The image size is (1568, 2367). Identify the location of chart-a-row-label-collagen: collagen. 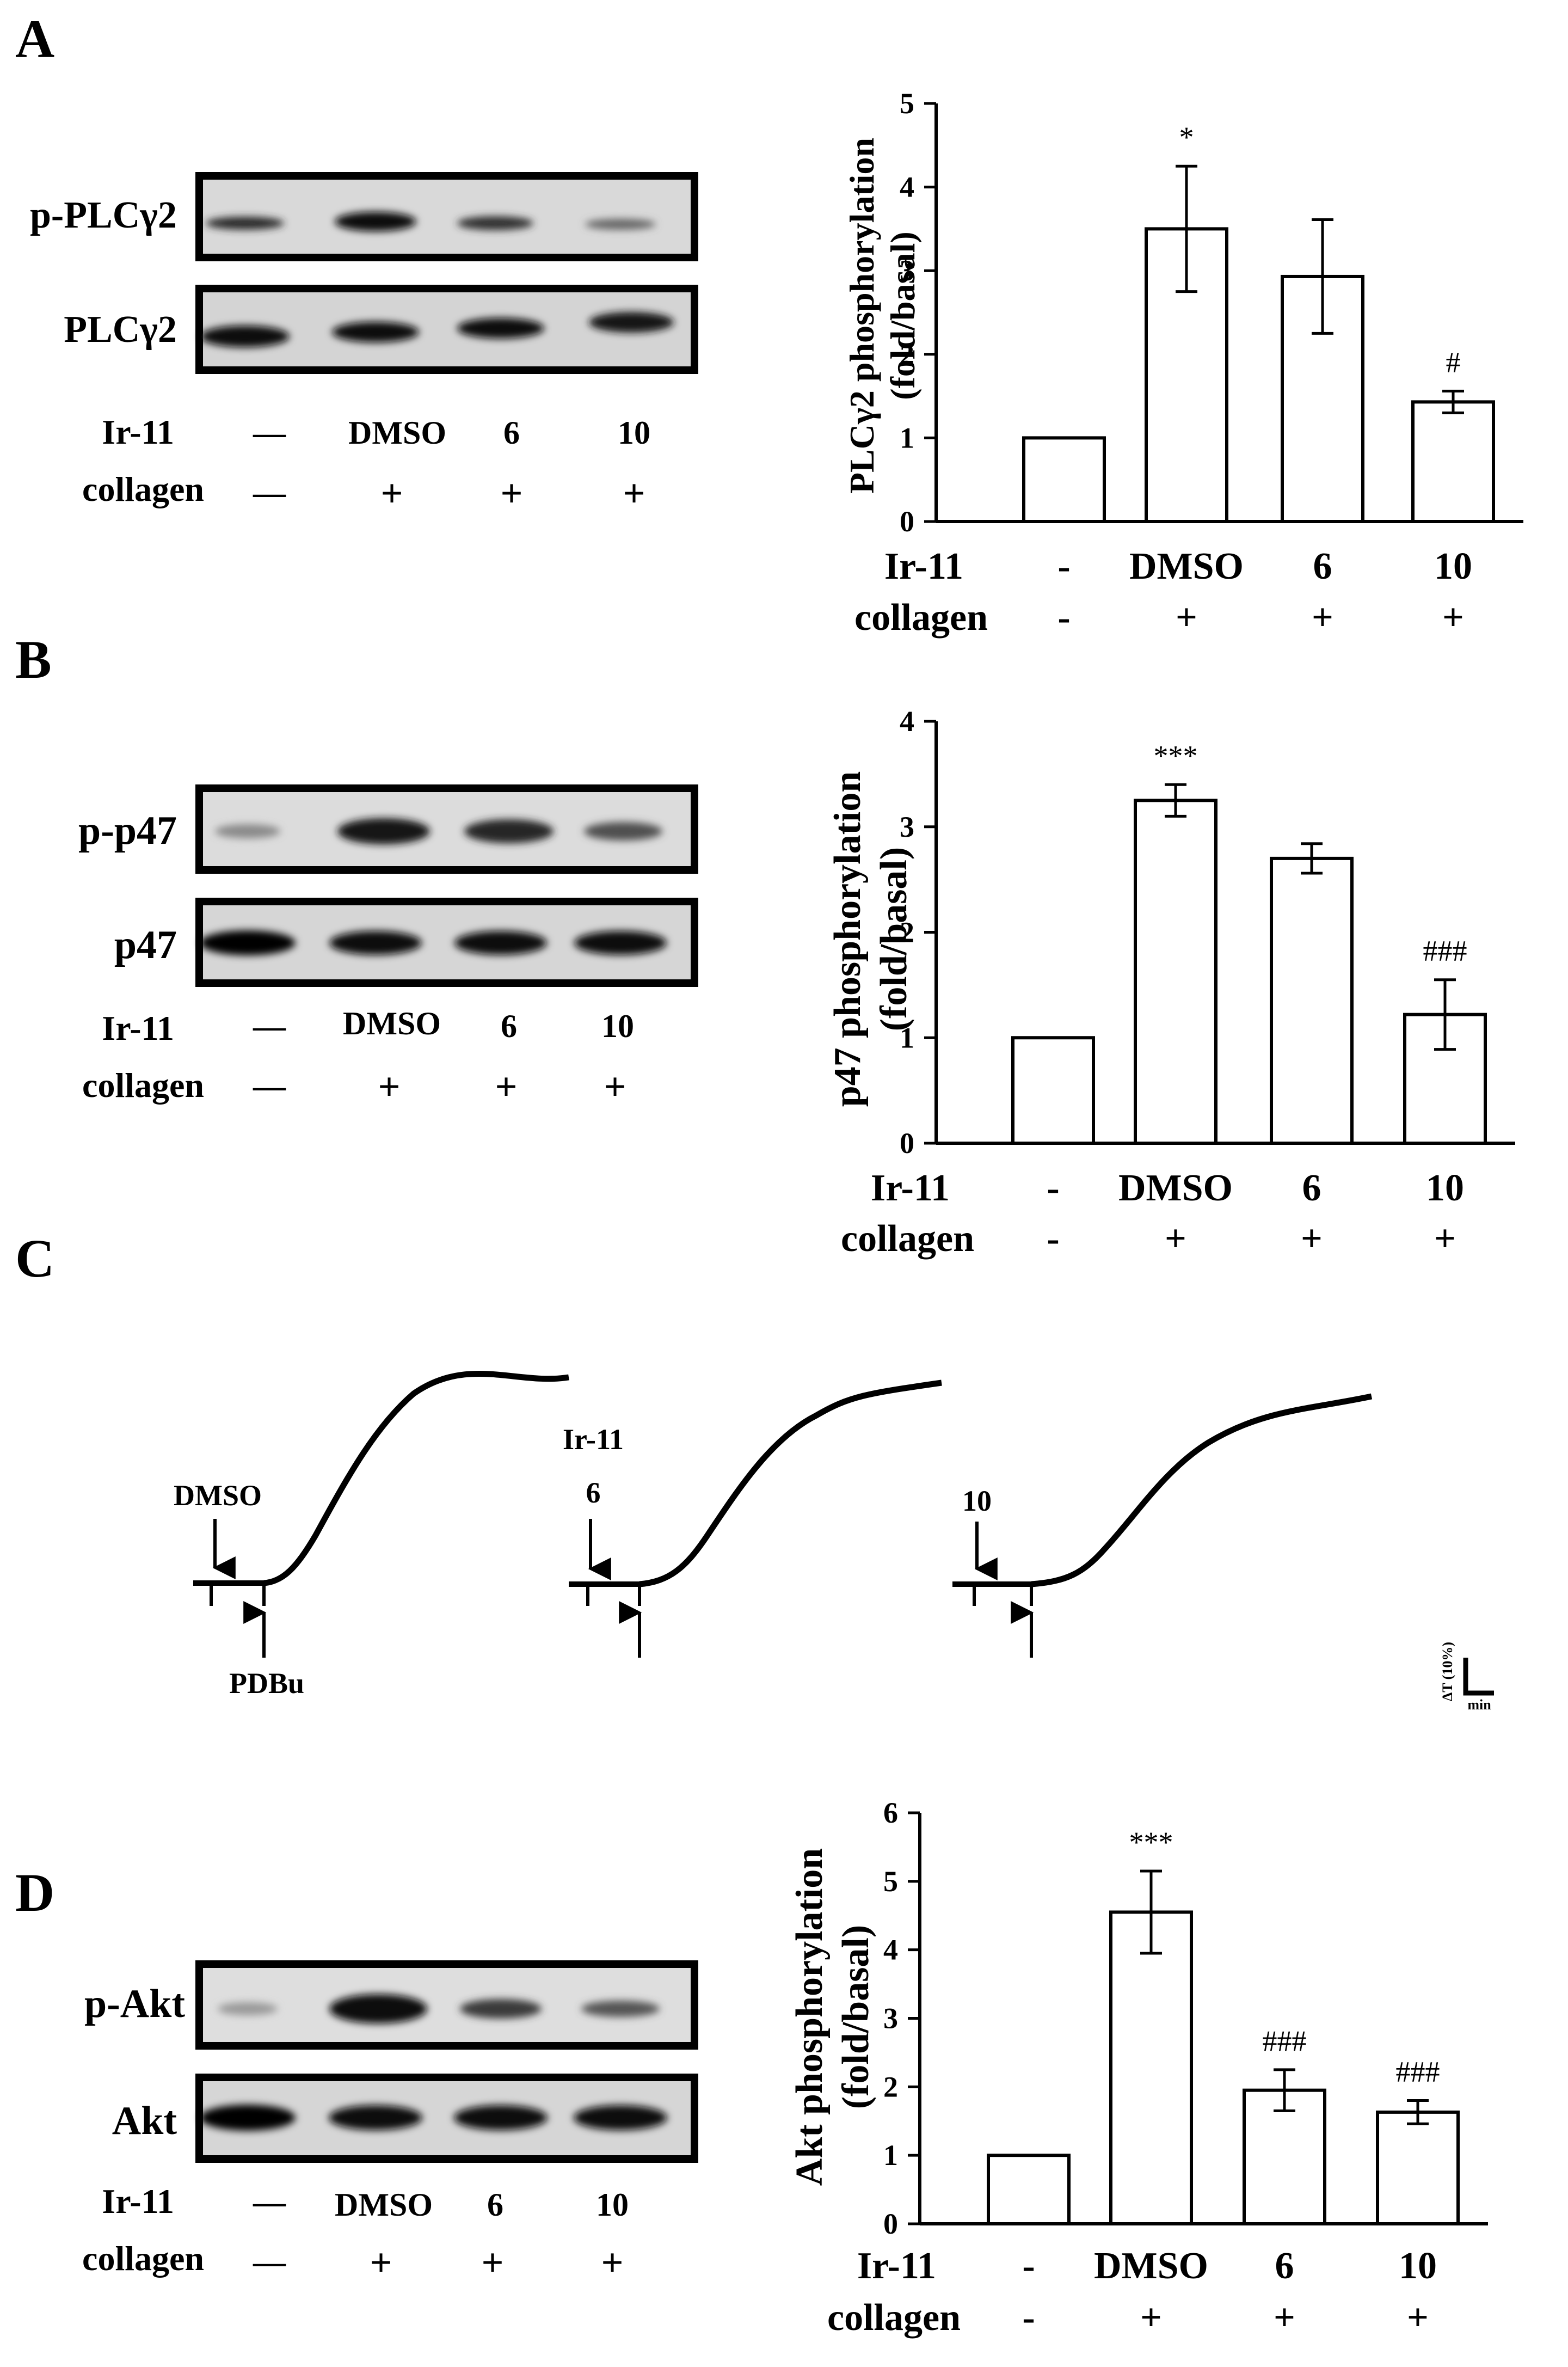
(921, 618).